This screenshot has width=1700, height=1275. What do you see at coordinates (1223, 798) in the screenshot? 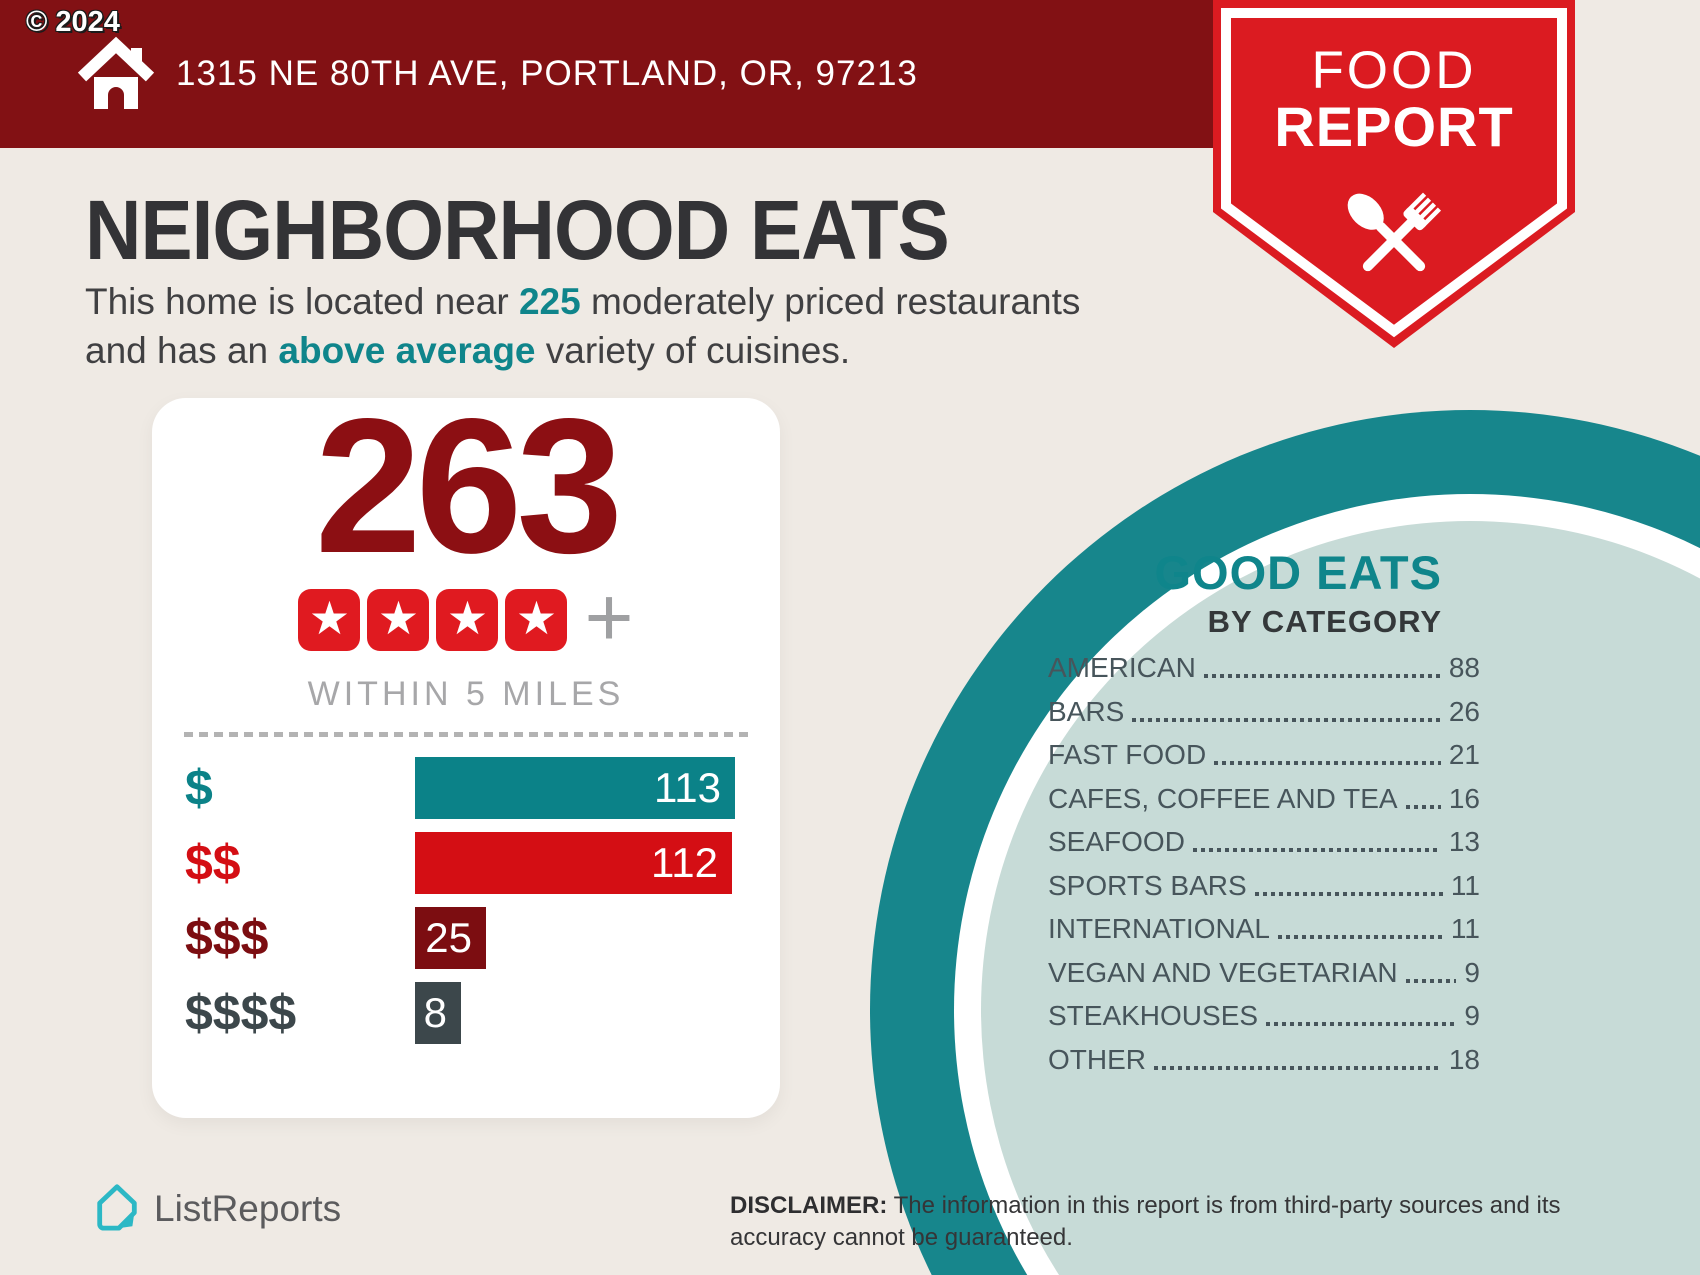
I see `category-label: CAFES, COFFEE AND TEA` at bounding box center [1223, 798].